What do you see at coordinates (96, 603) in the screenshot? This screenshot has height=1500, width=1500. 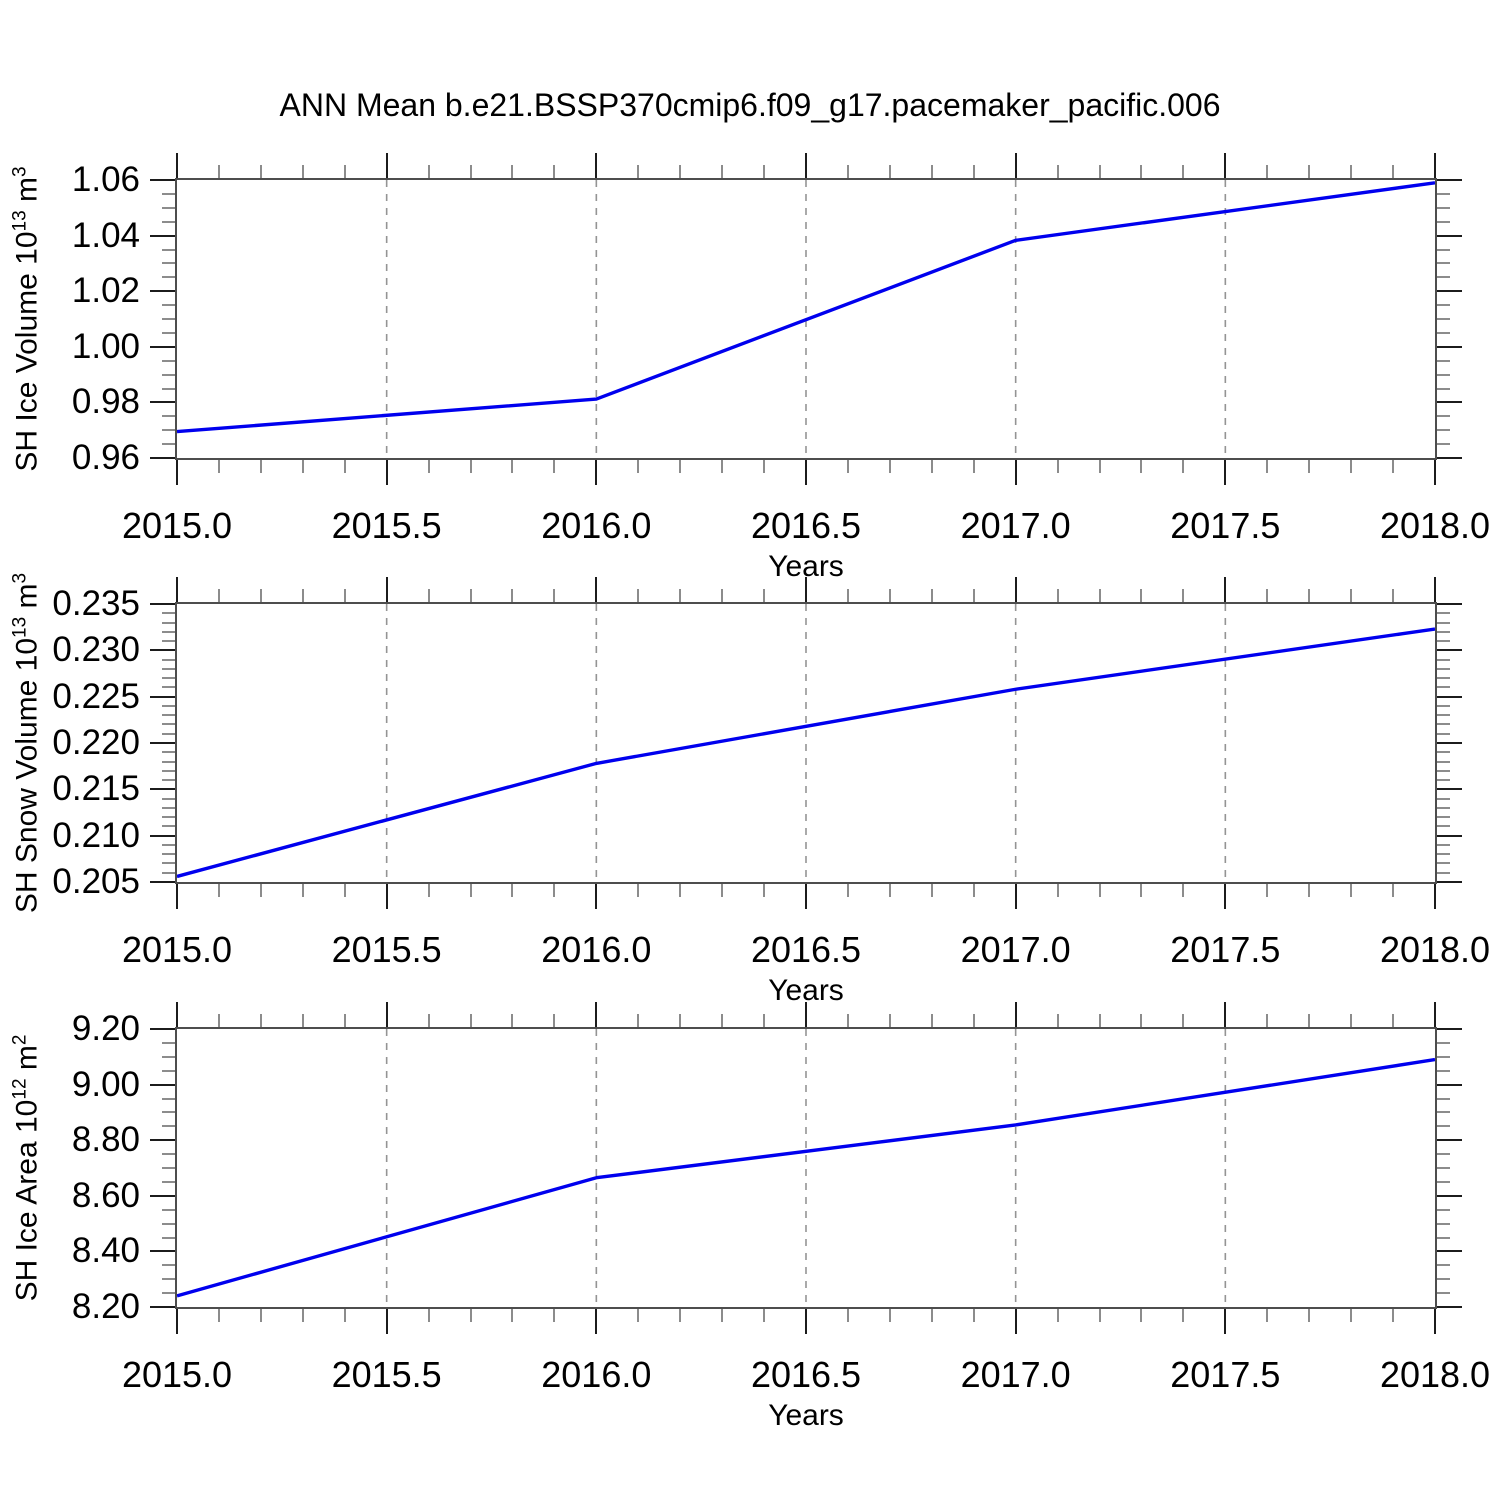 I see `y-tick-label: 0.235` at bounding box center [96, 603].